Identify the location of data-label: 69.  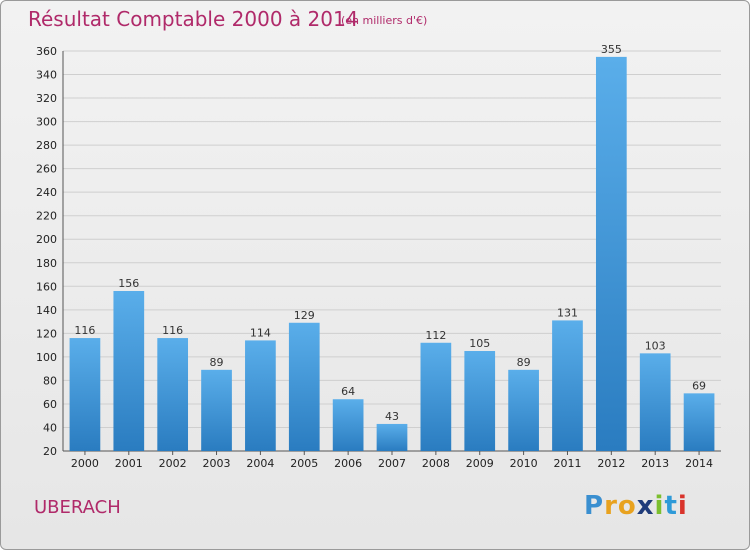
(699, 385).